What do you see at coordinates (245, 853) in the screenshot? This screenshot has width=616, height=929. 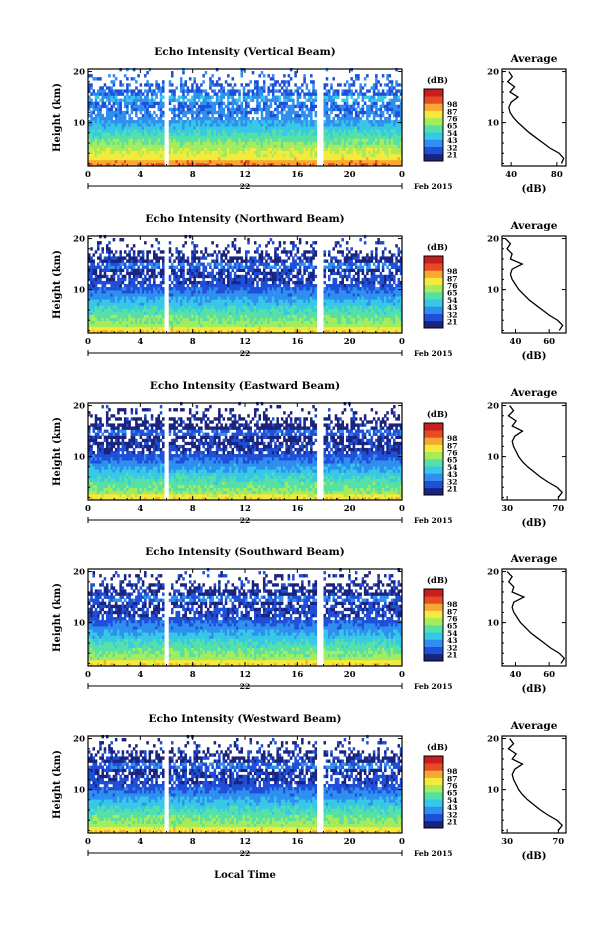 I see `date-day: 22` at bounding box center [245, 853].